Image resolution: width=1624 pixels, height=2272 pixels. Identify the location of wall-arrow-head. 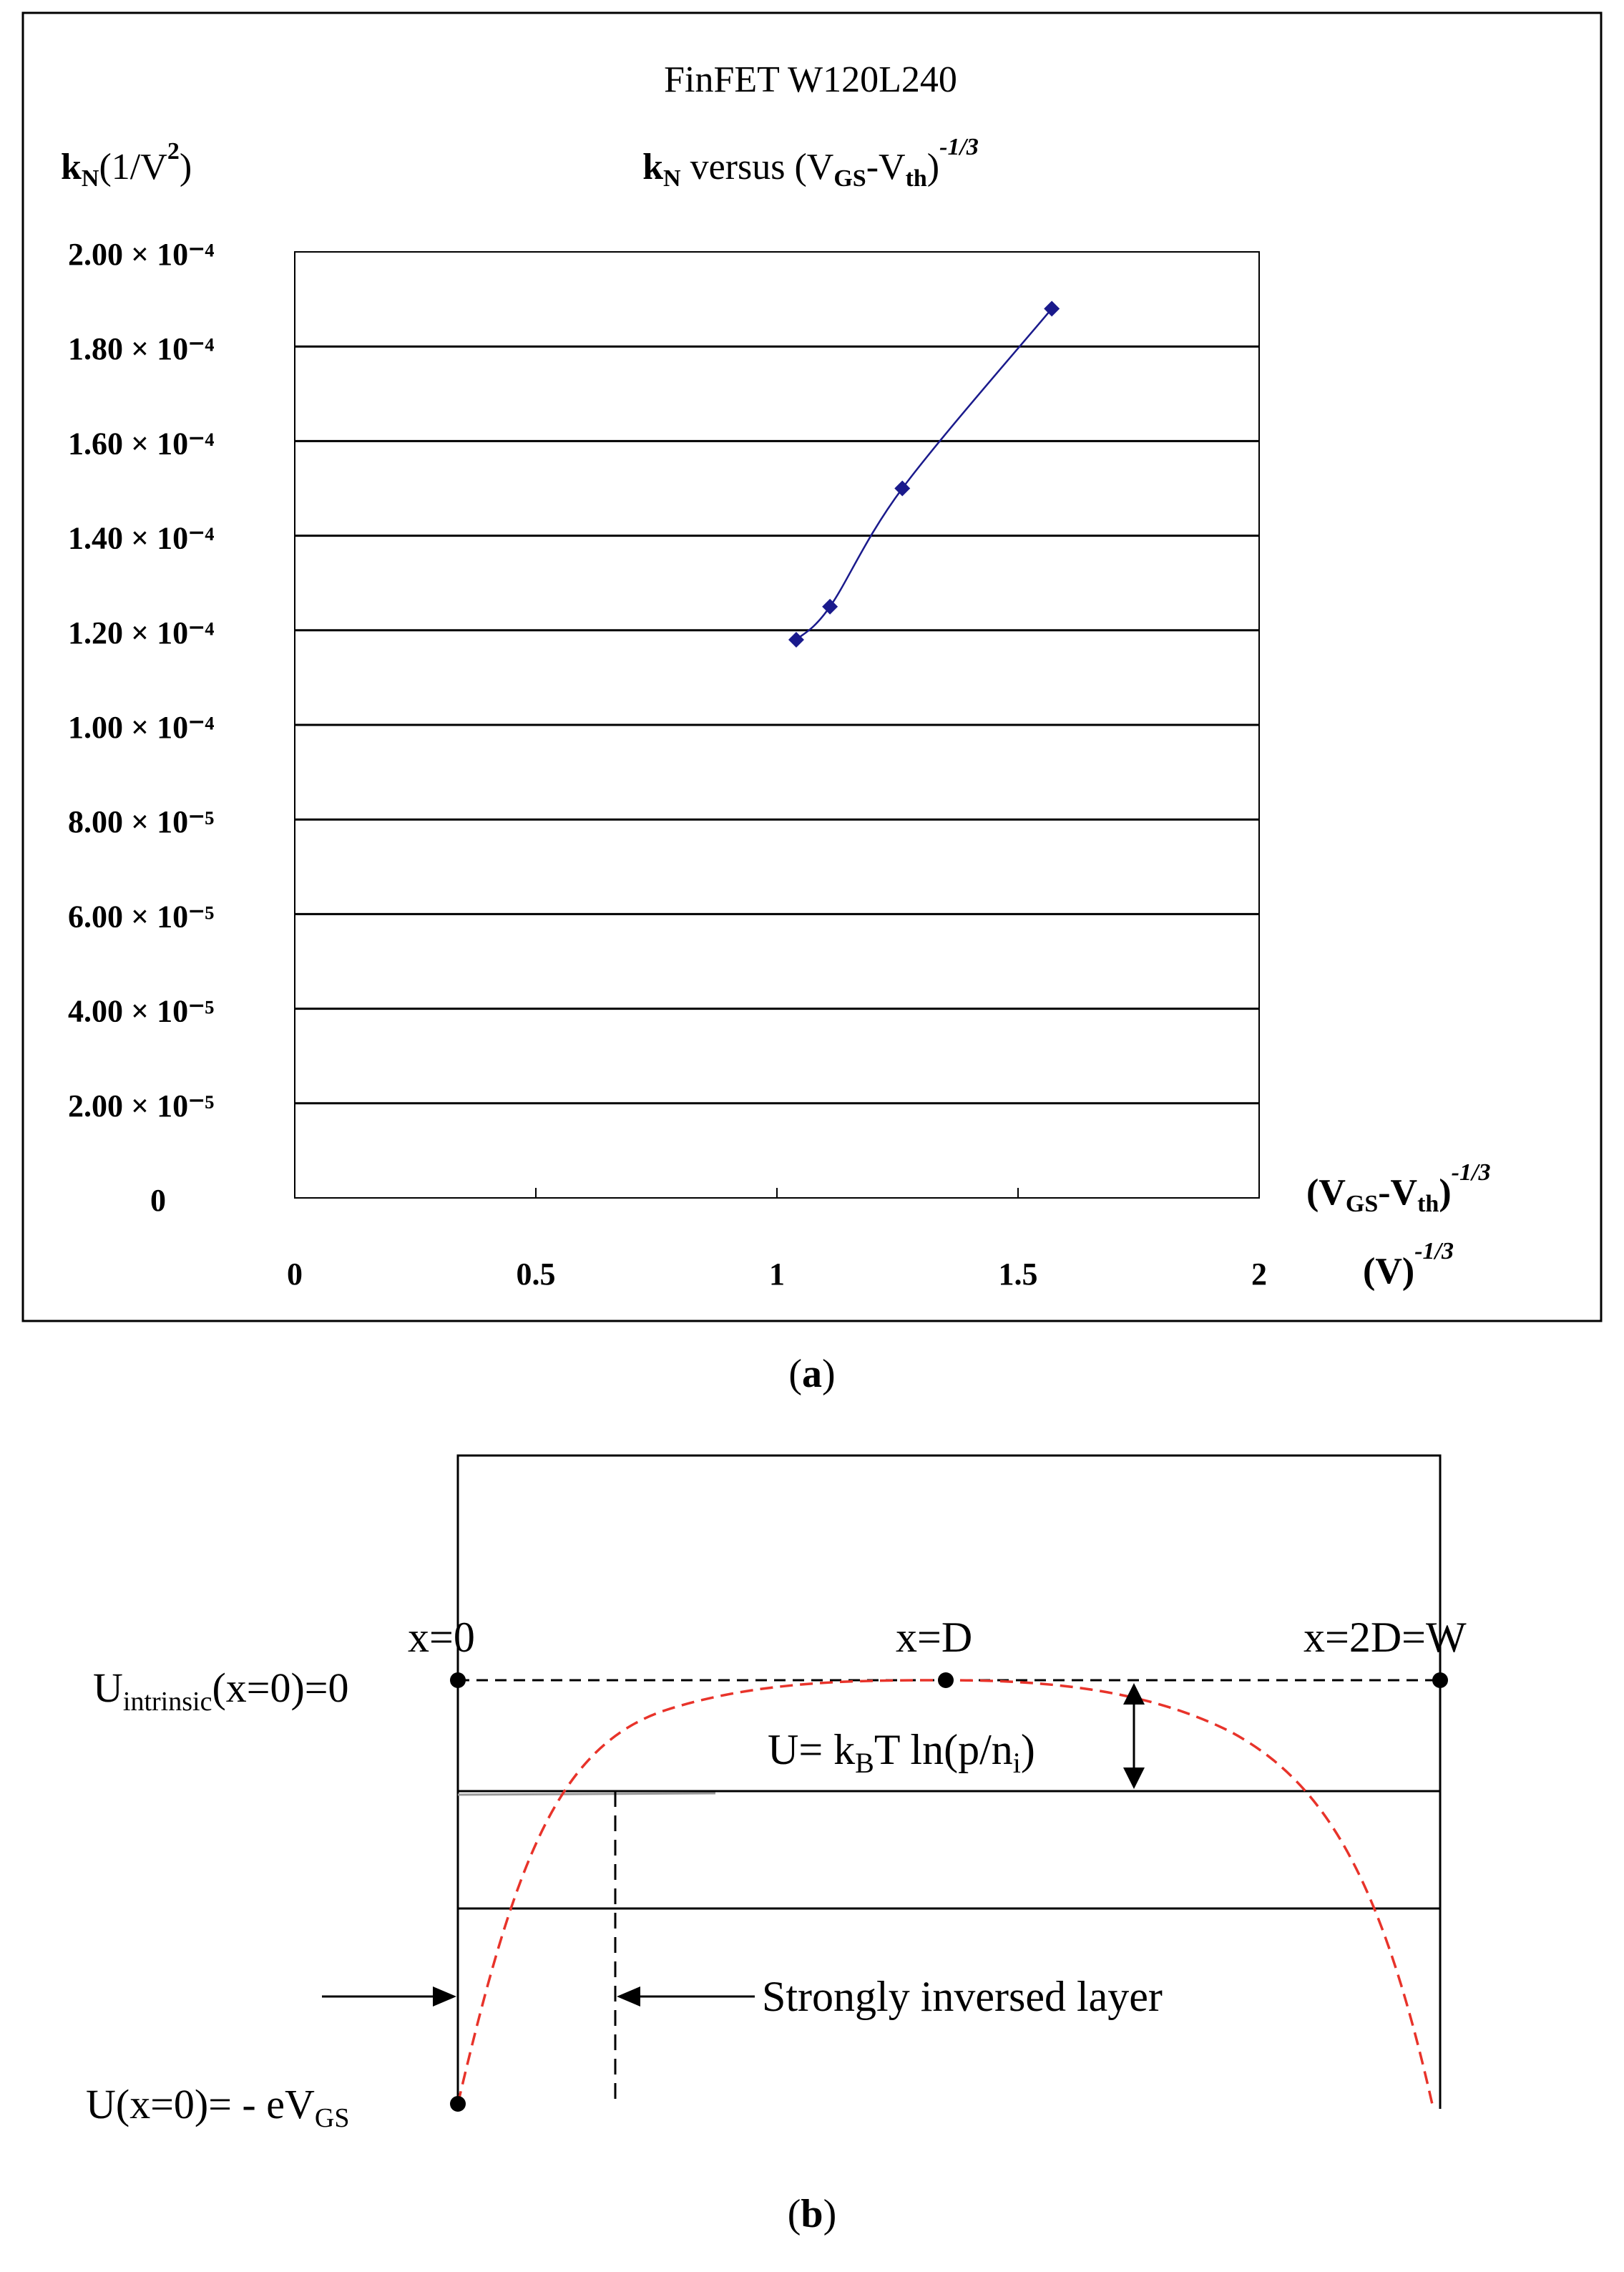
(444, 1996).